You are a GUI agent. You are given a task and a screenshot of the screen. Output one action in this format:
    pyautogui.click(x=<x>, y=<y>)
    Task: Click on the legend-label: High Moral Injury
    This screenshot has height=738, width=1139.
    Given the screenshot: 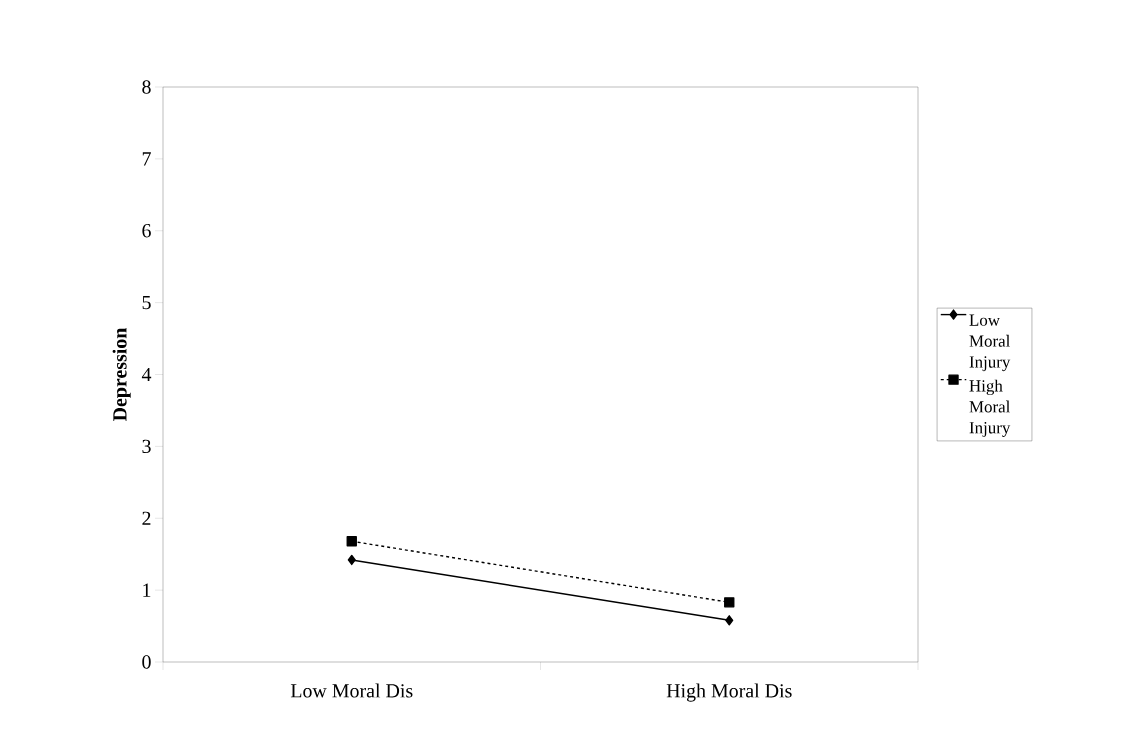 What is the action you would take?
    pyautogui.click(x=990, y=408)
    